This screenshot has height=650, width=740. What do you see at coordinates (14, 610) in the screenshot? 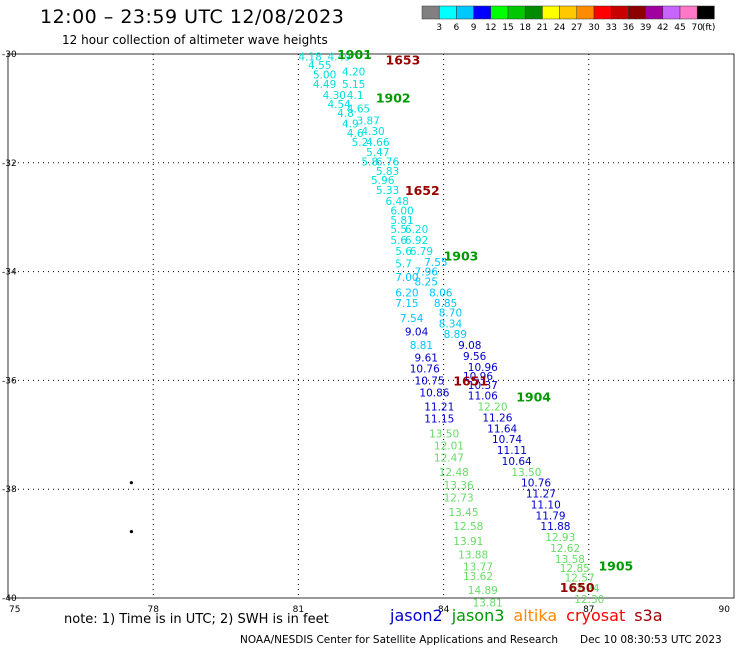
I see `x-tick-label: 75` at bounding box center [14, 610].